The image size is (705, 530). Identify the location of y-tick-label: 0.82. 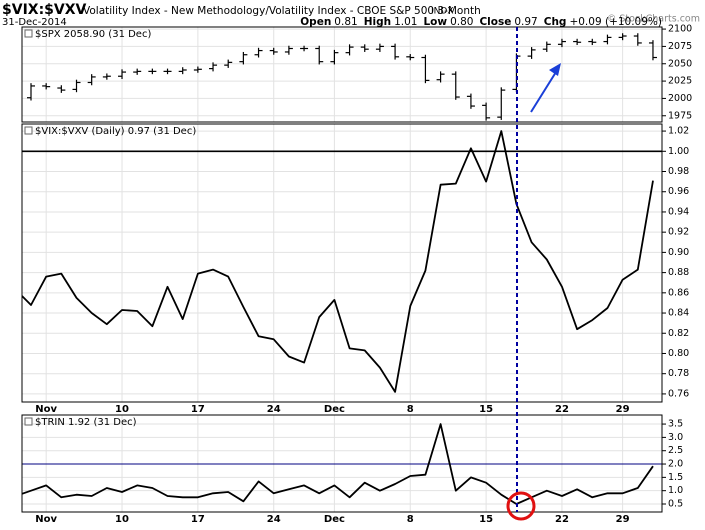
(678, 333).